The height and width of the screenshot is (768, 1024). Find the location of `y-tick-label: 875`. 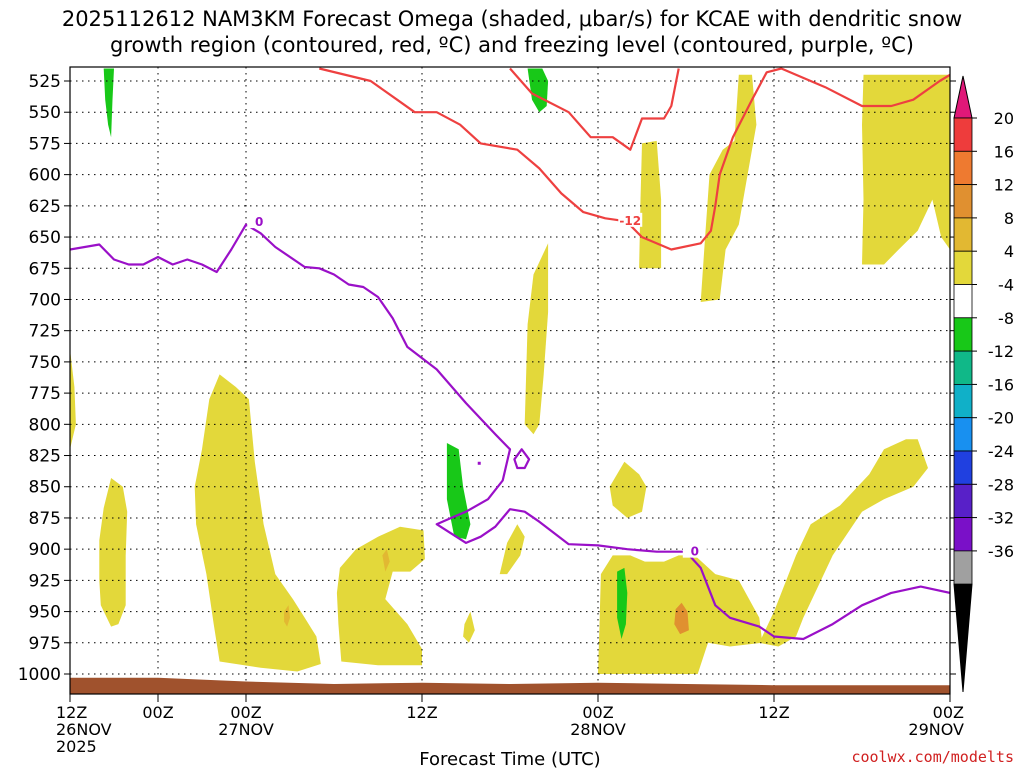

y-tick-label: 875 is located at coordinates (45, 519).